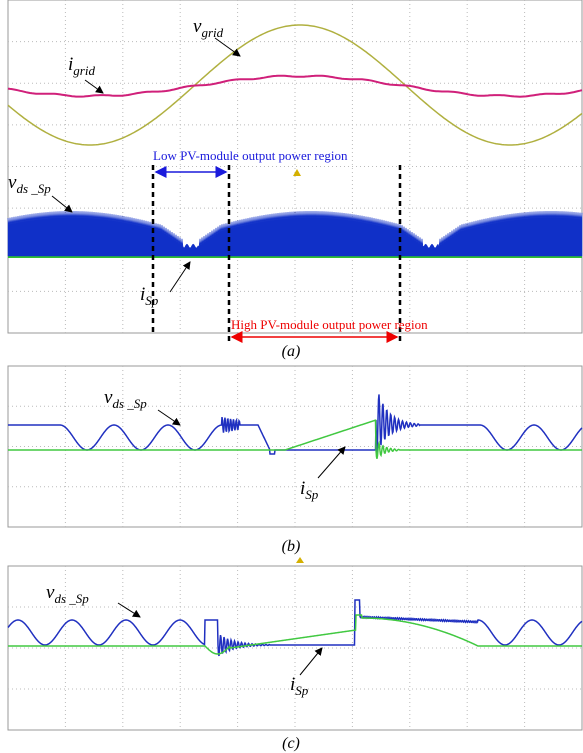 This screenshot has width=583, height=753. I want to click on i-grid-wave, so click(295, 86).